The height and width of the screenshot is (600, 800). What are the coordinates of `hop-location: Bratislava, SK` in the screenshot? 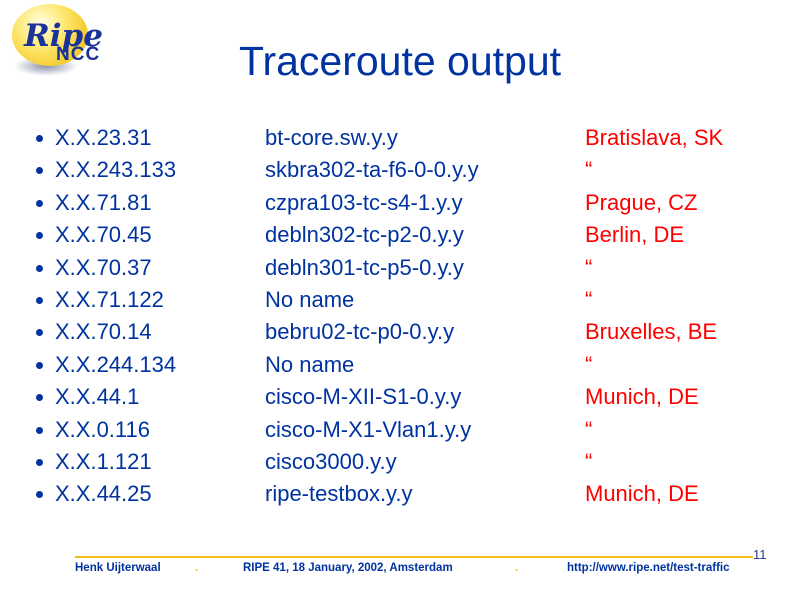 It's located at (654, 137).